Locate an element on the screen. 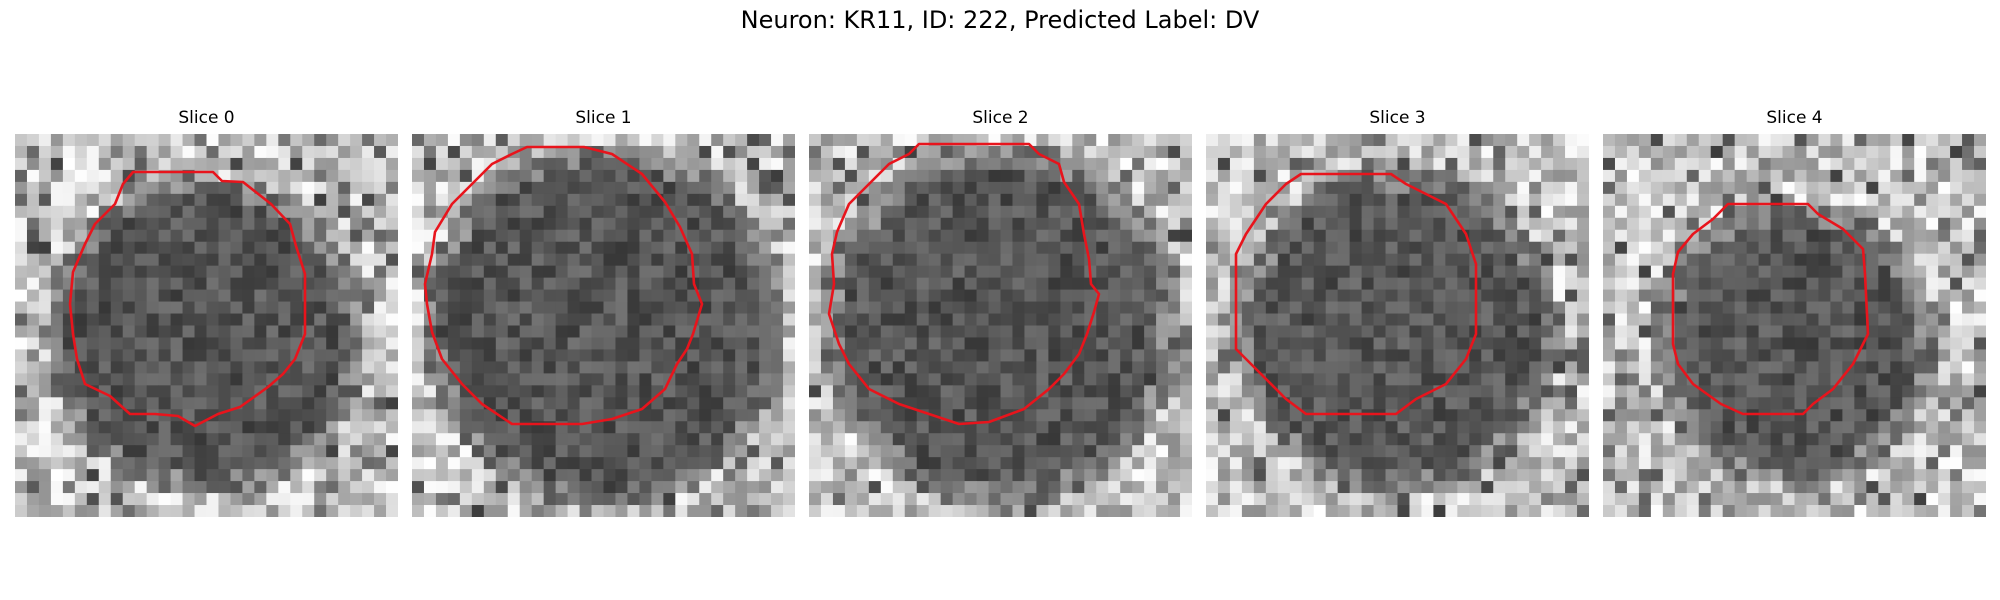 This screenshot has height=600, width=2000. slice-title-1: Slice 1 is located at coordinates (603, 118).